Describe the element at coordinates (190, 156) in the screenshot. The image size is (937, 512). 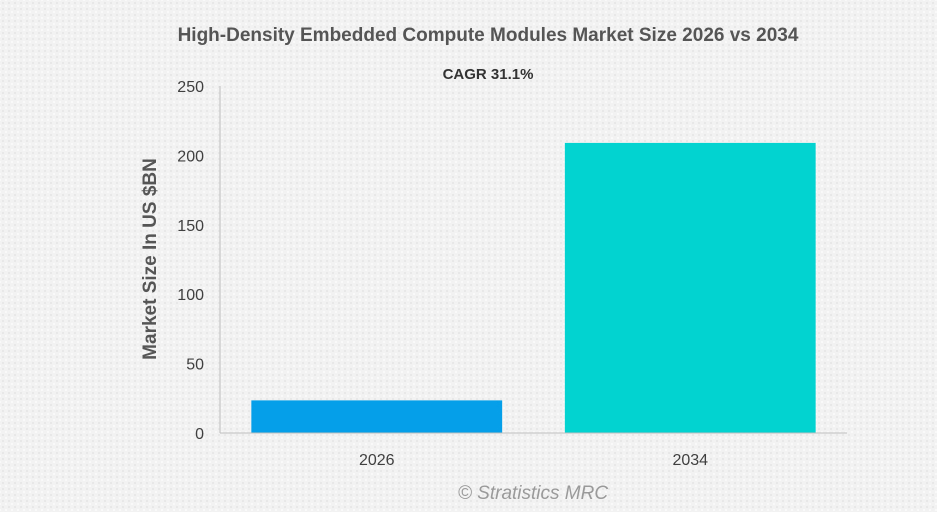
I see `y-tick-label: 200` at that location.